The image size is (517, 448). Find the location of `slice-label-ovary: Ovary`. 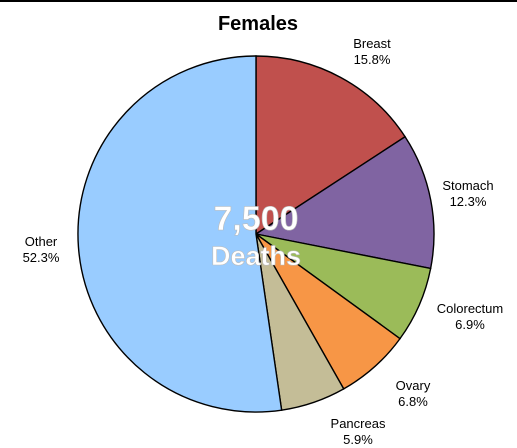

slice-label-ovary: Ovary is located at coordinates (413, 385).